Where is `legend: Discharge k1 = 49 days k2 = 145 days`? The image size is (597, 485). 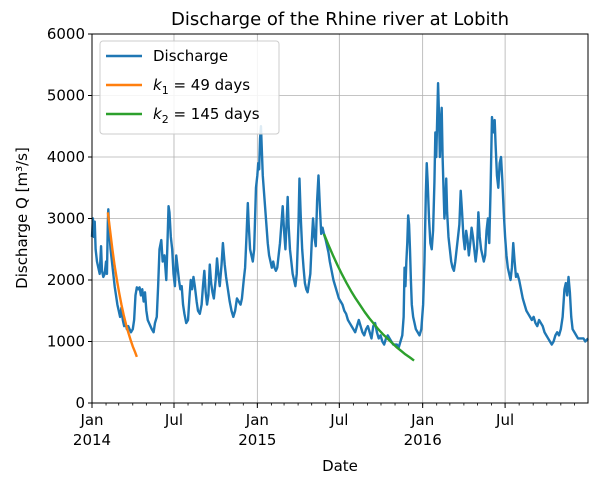 legend: Discharge k1 = 49 days k2 = 145 days is located at coordinates (189, 87).